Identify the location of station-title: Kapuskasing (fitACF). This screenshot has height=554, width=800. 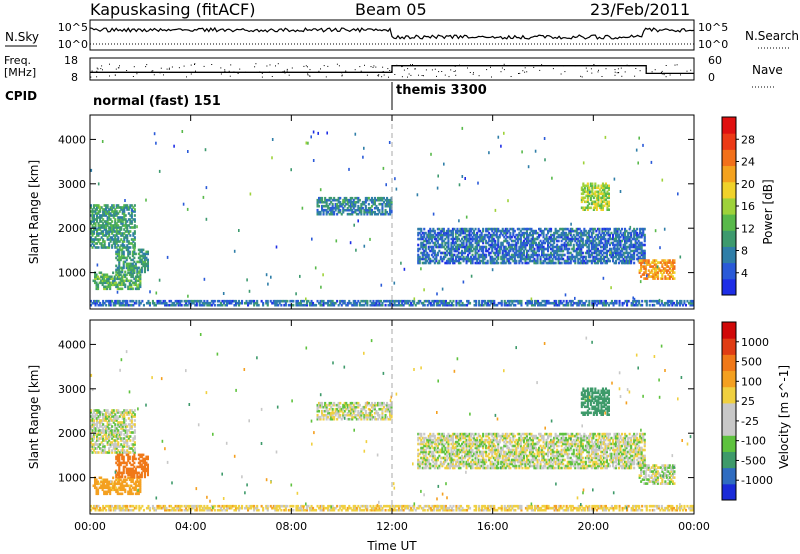
(173, 9).